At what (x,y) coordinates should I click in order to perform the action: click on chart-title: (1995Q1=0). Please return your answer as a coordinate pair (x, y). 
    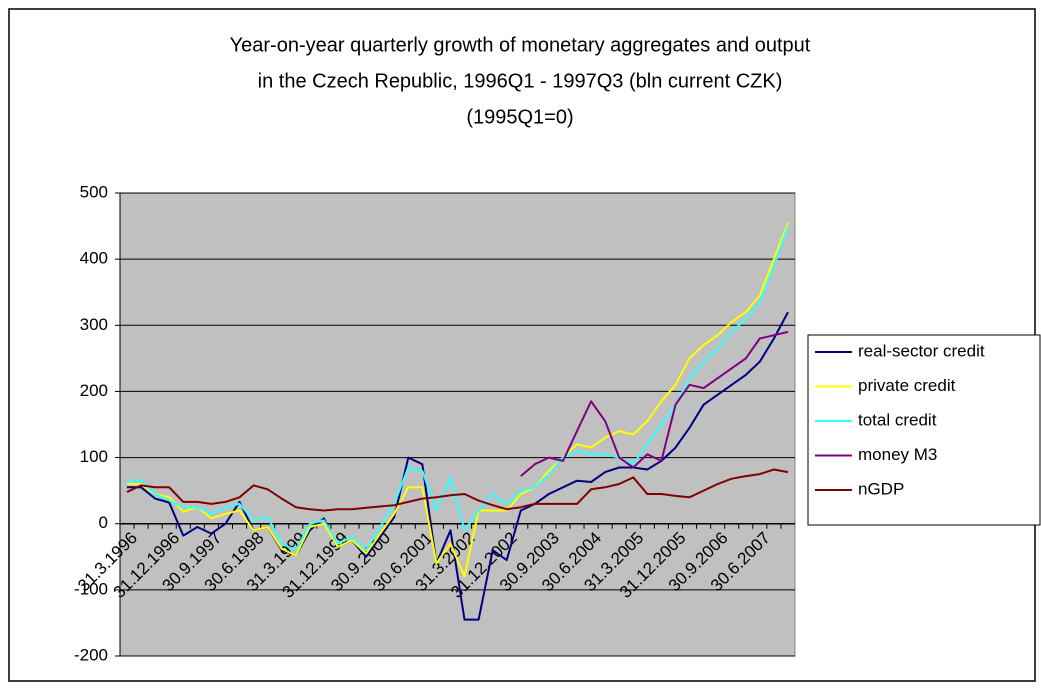
    Looking at the image, I should click on (519, 117).